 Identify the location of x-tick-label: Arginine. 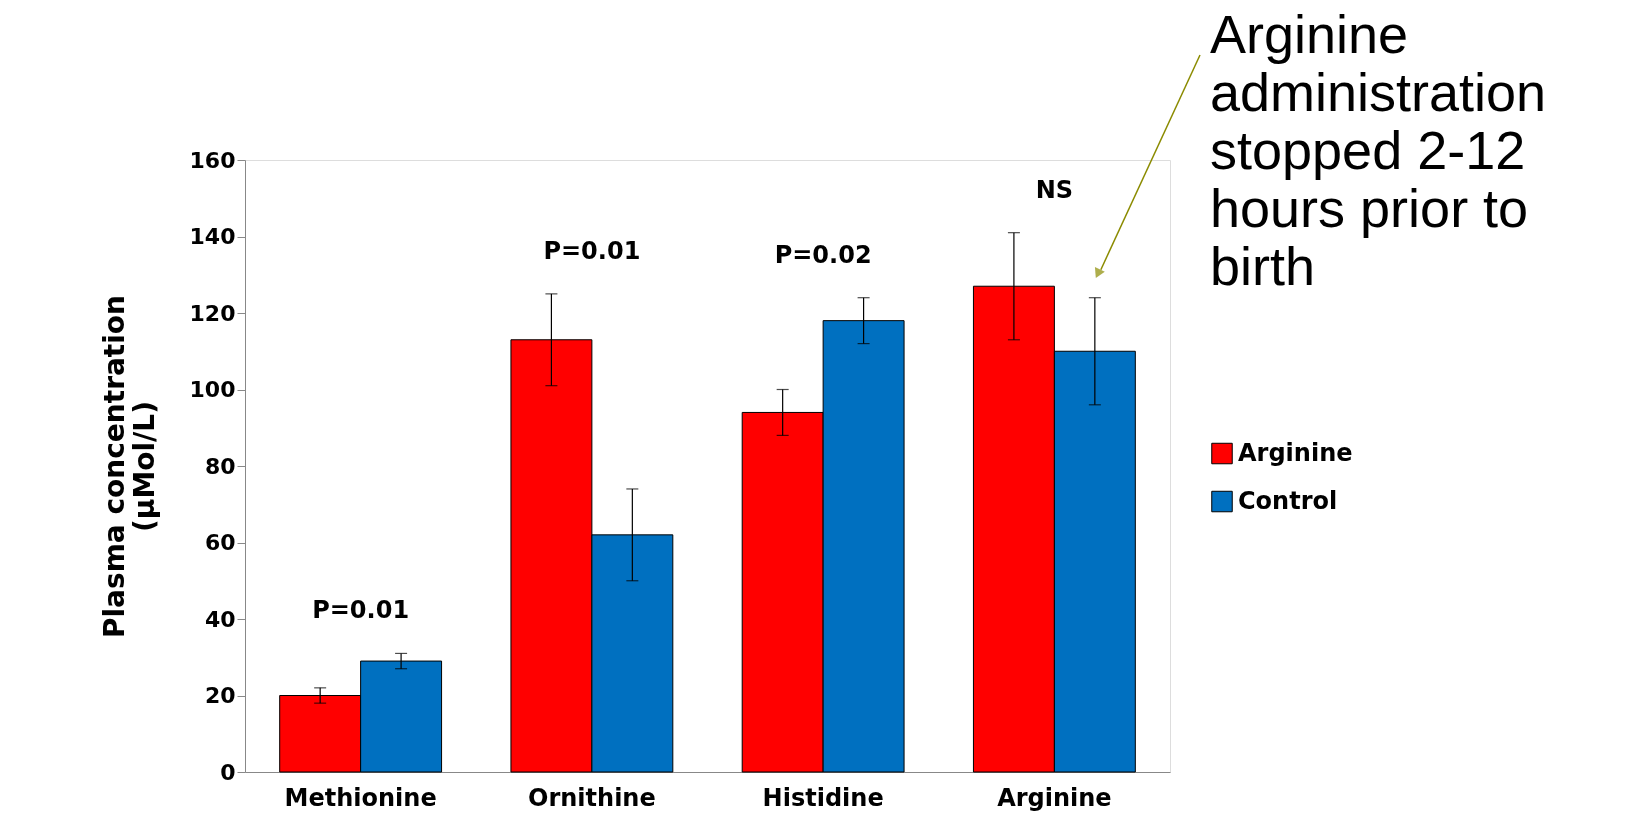
(1054, 797).